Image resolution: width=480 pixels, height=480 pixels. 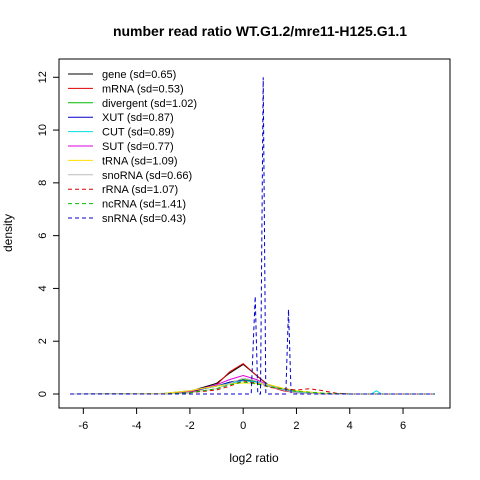 What do you see at coordinates (43, 341) in the screenshot?
I see `y-tick-label: 2` at bounding box center [43, 341].